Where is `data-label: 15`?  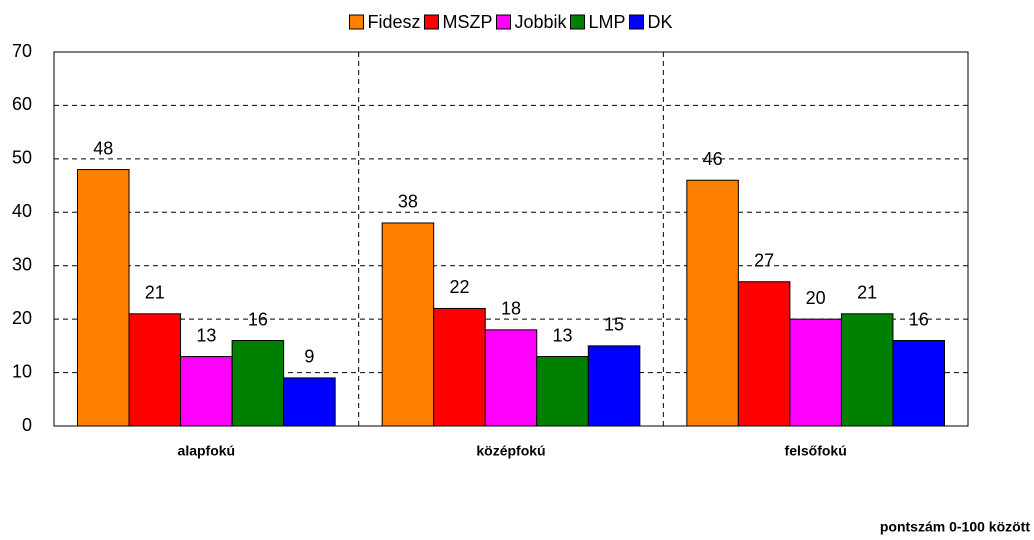
data-label: 15 is located at coordinates (614, 325).